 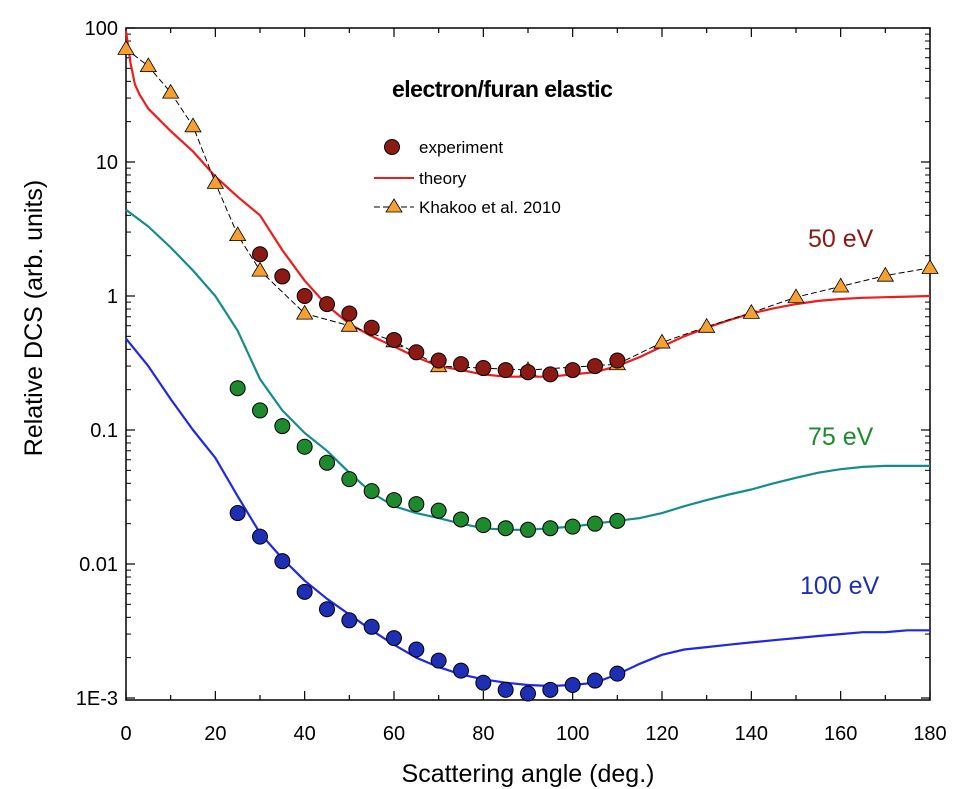 I want to click on x-tick-label: 160, so click(x=840, y=734).